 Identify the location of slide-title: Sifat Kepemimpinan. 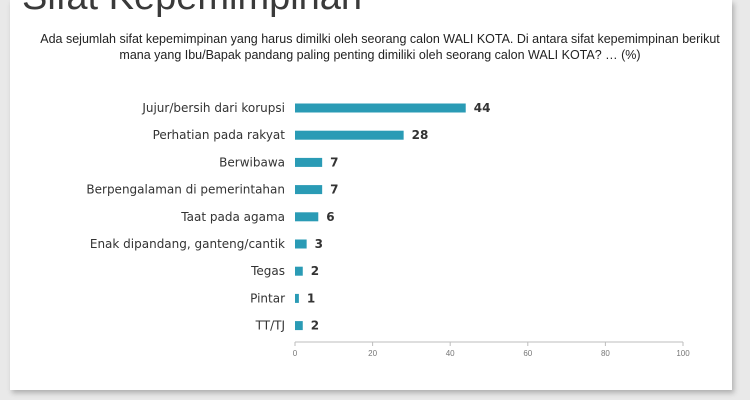
(192, 9).